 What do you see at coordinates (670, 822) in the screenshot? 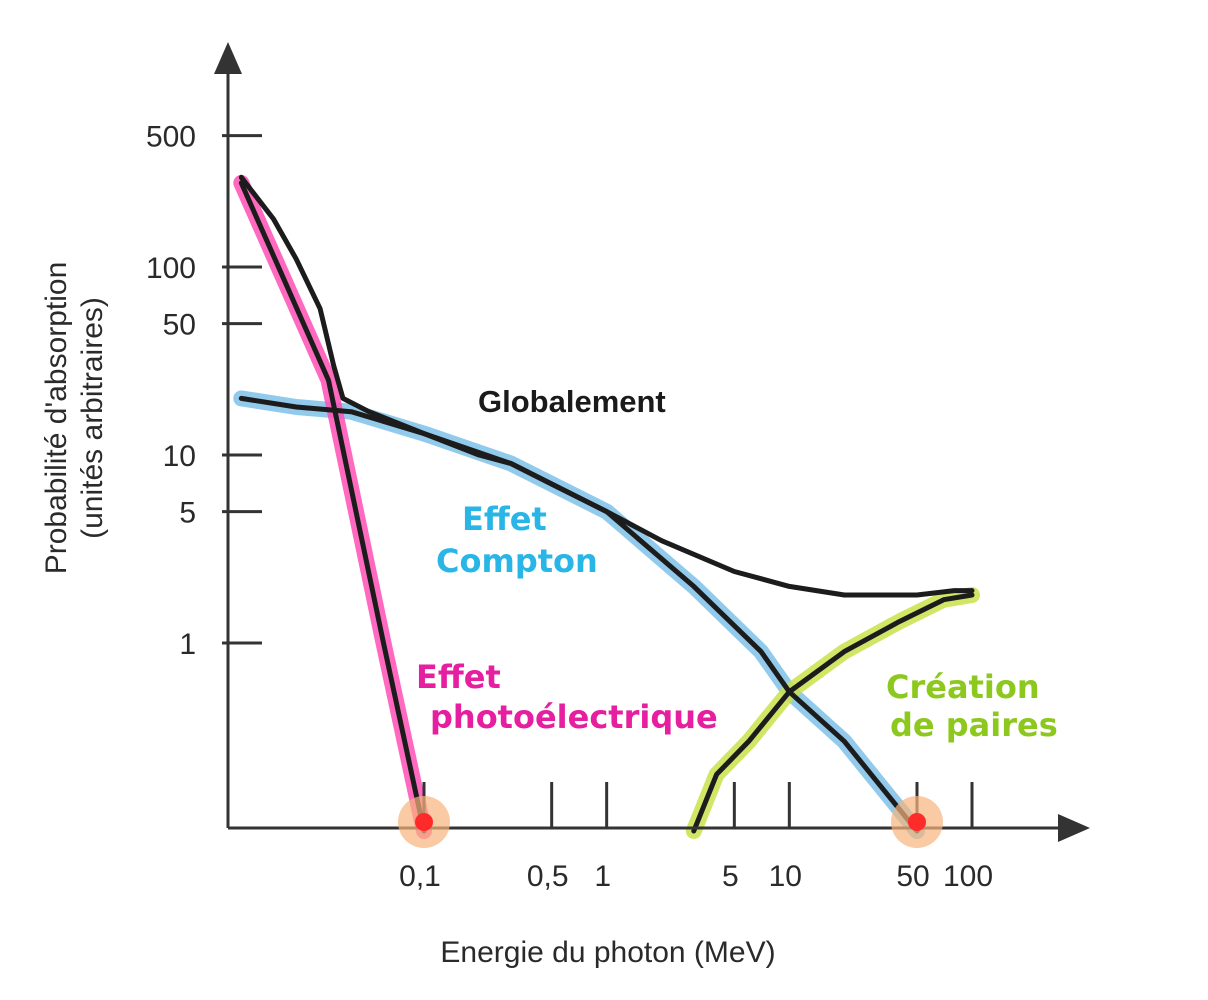
I see `markers-layer` at bounding box center [670, 822].